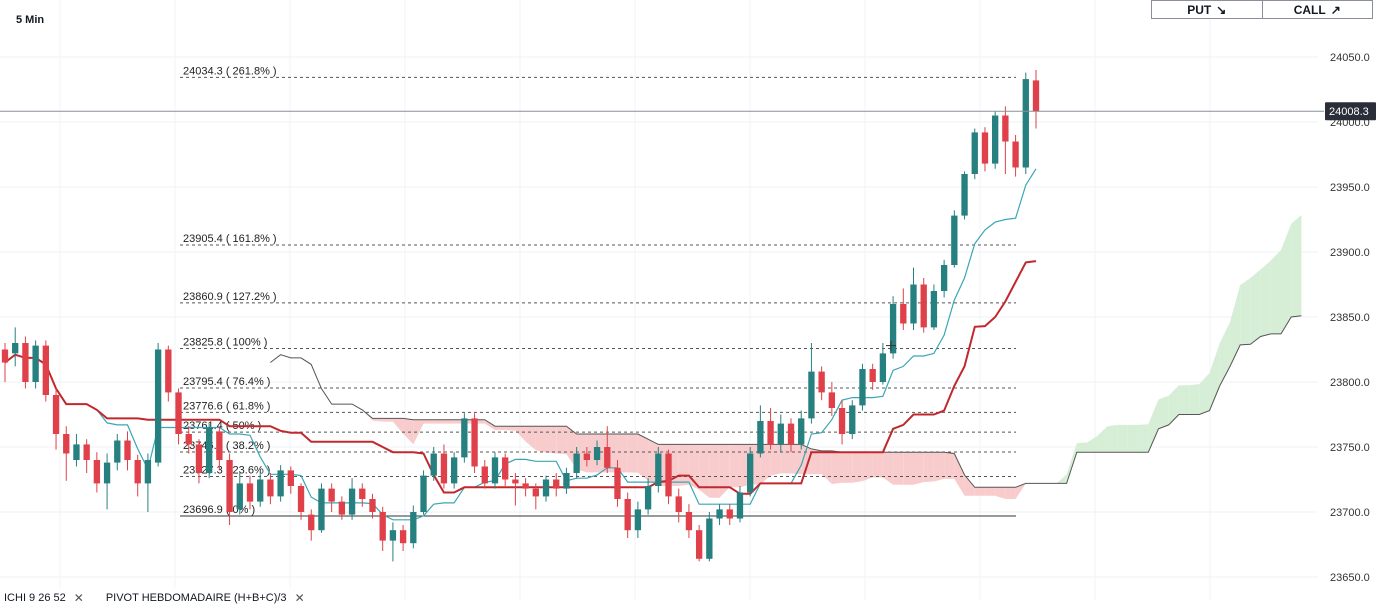 The image size is (1378, 616). I want to click on fib-label: 23696.9 ( 0% ), so click(219, 510).